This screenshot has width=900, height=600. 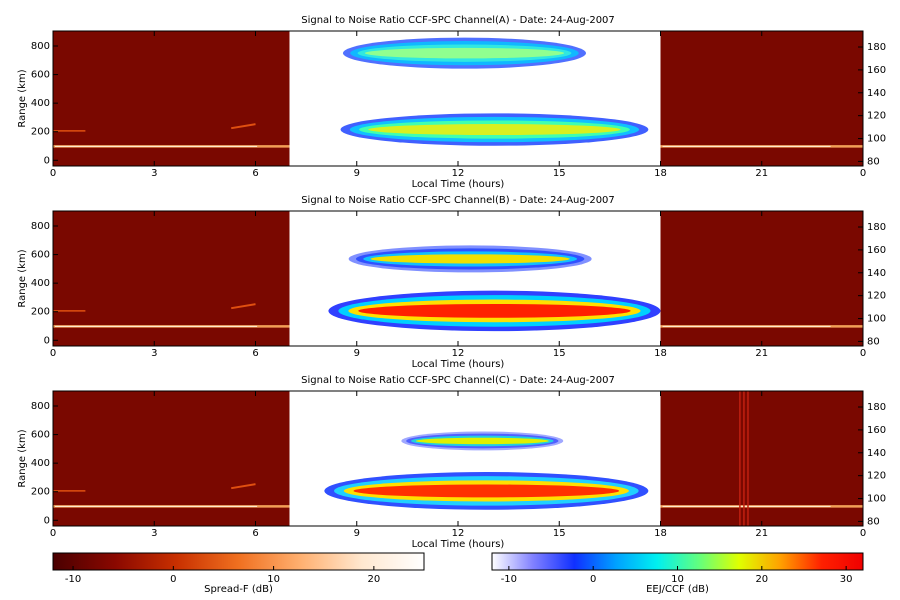 What do you see at coordinates (677, 589) in the screenshot?
I see `colorbar-label: EEJ/CCF (dB)` at bounding box center [677, 589].